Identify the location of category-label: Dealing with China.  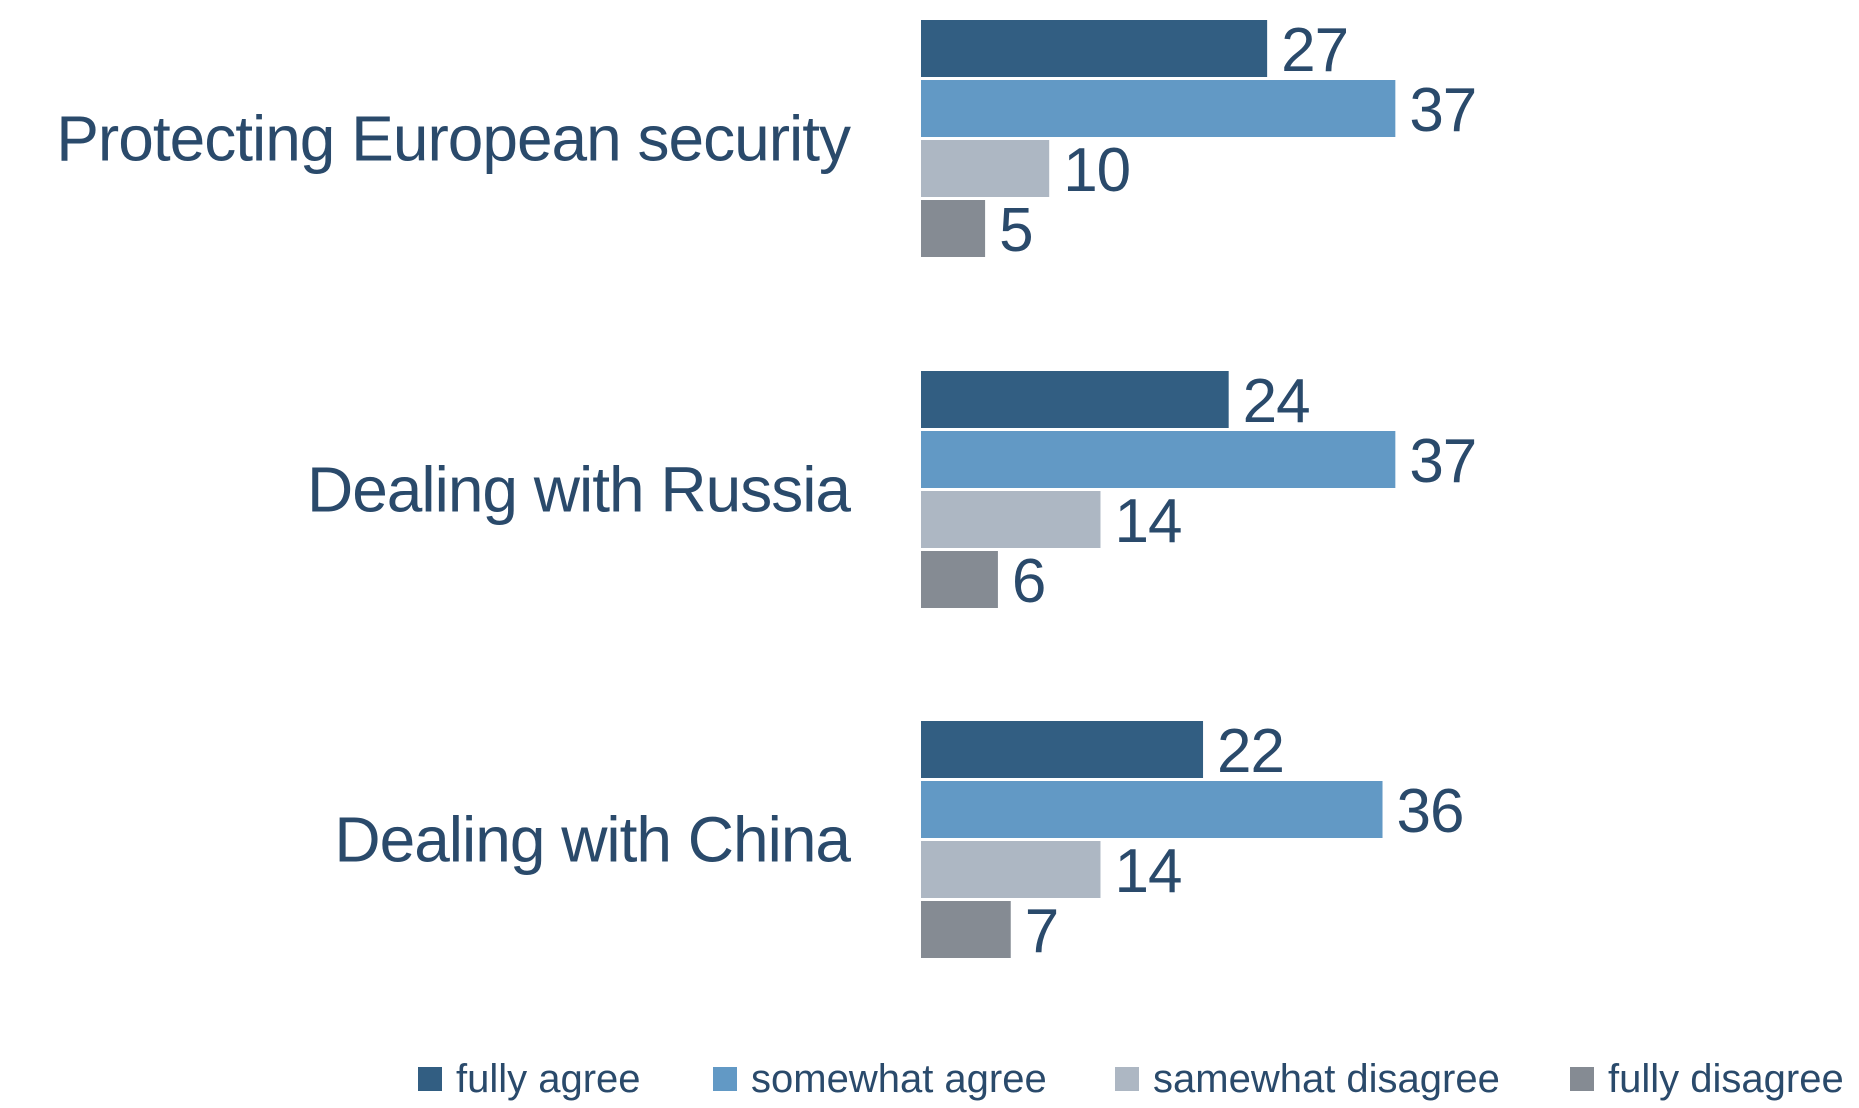
(592, 840).